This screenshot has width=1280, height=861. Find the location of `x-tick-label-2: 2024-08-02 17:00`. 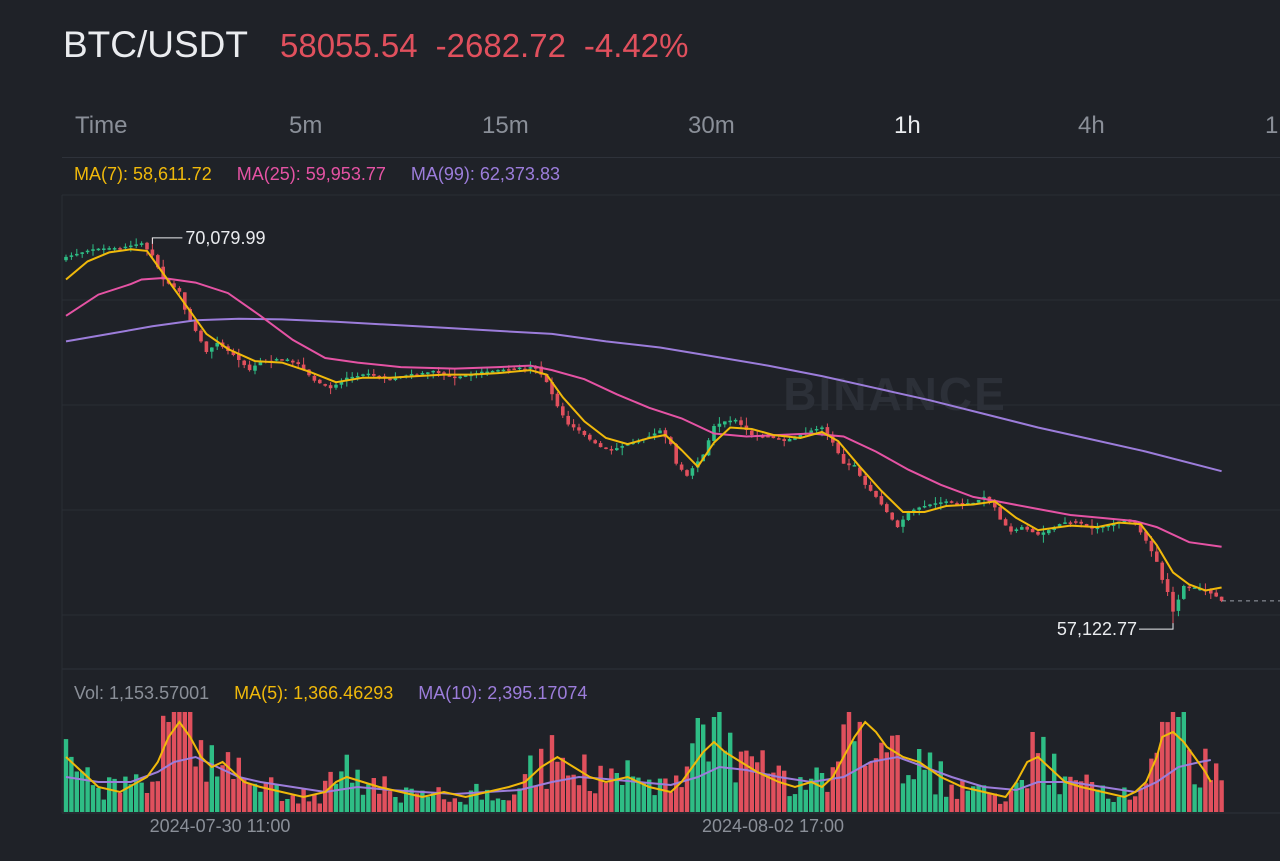

x-tick-label-2: 2024-08-02 17:00 is located at coordinates (773, 826).